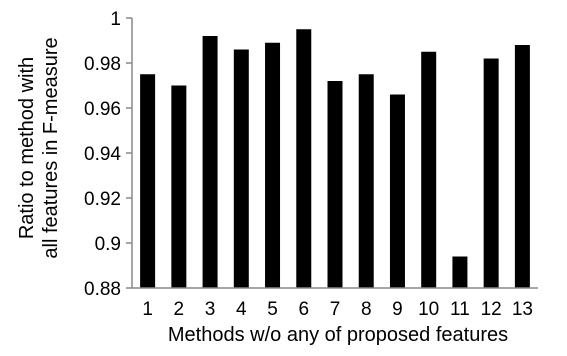 The height and width of the screenshot is (356, 567). What do you see at coordinates (102, 199) in the screenshot?
I see `y-tick-label: 0.92` at bounding box center [102, 199].